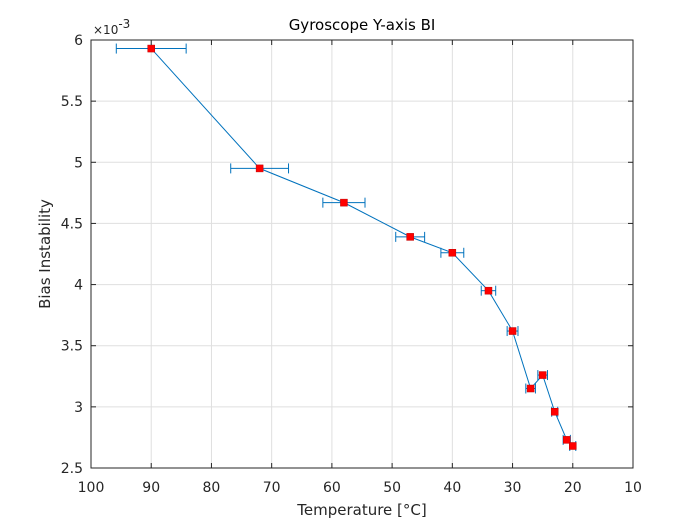 The height and width of the screenshot is (525, 700). What do you see at coordinates (78, 41) in the screenshot?
I see `y-tick-label: 6` at bounding box center [78, 41].